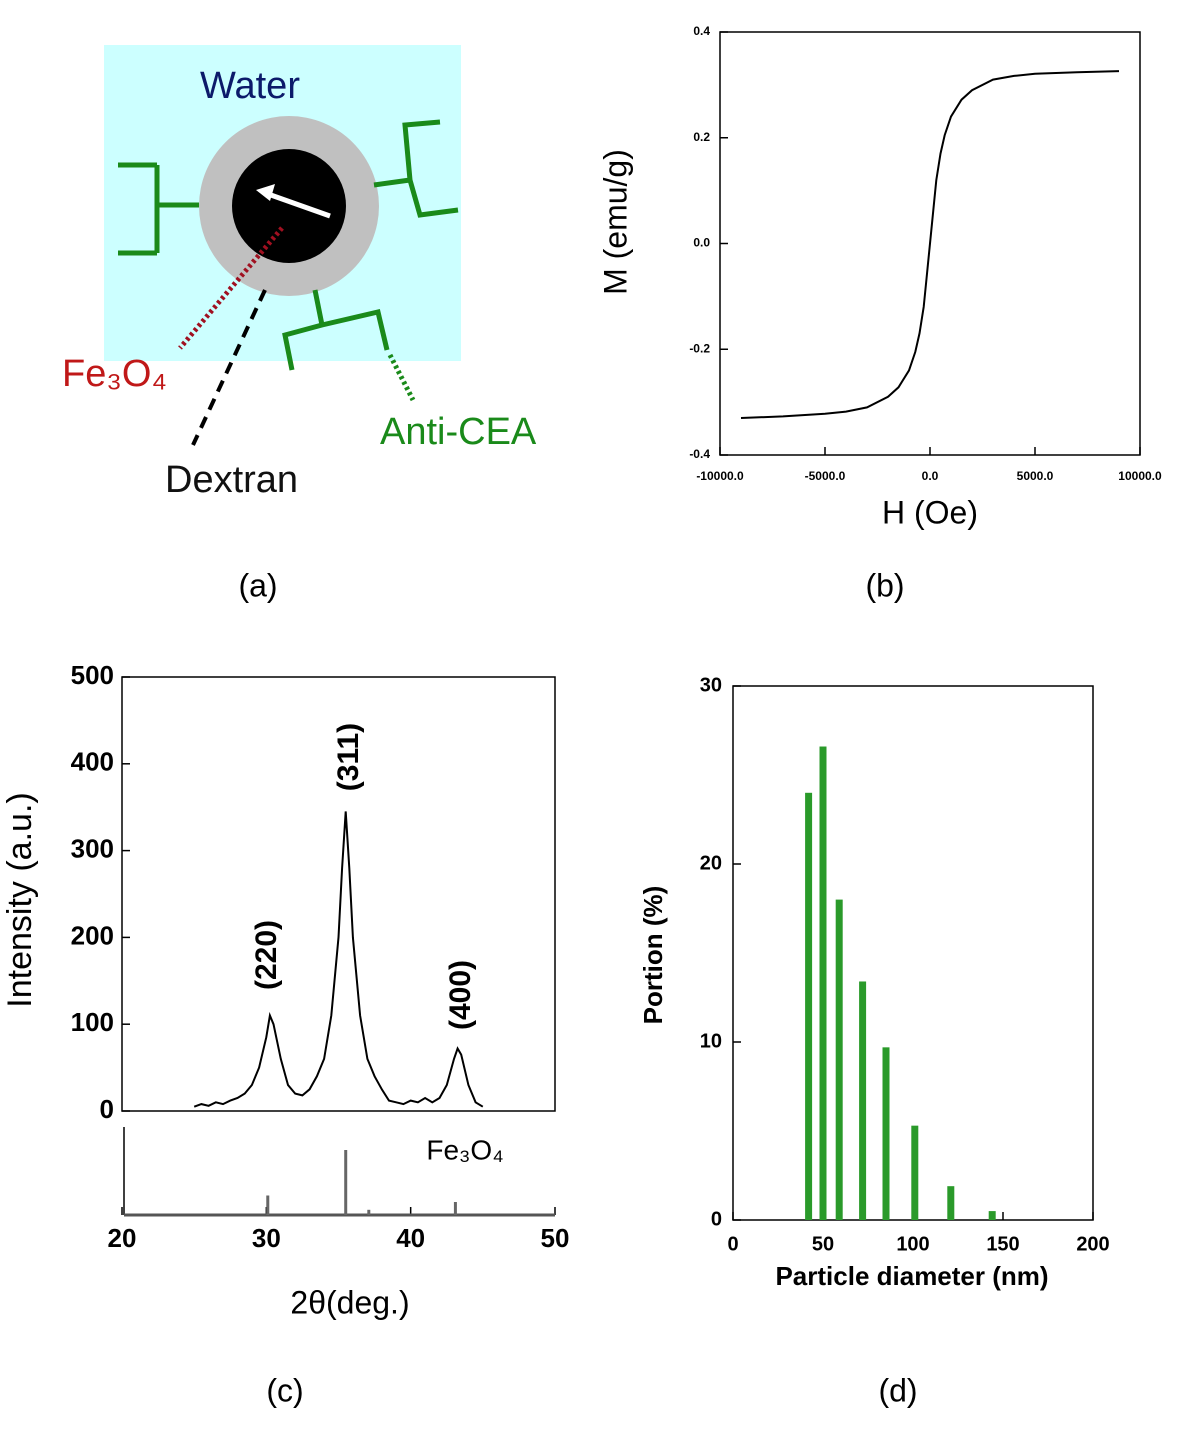 The width and height of the screenshot is (1200, 1441). Describe the element at coordinates (897, 1390) in the screenshot. I see `caption: (d)` at that location.